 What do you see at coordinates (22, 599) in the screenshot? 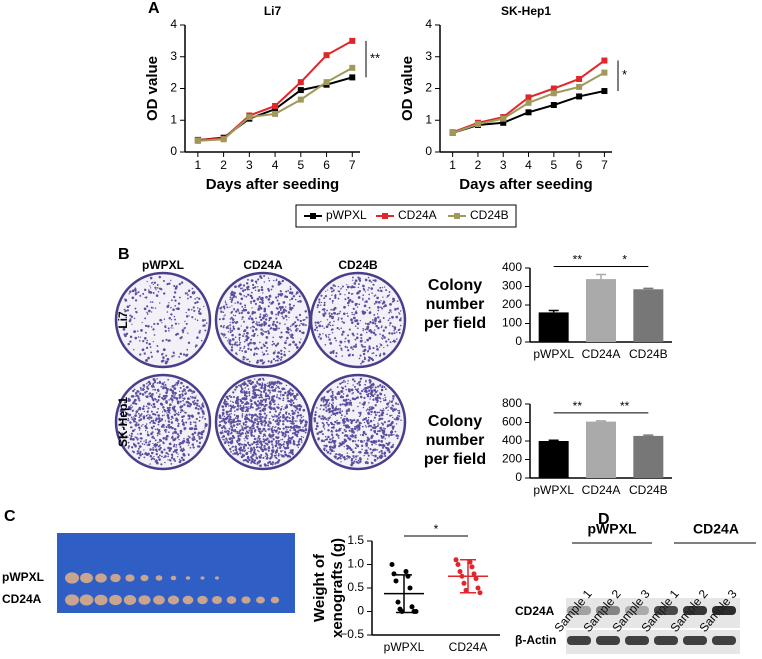
I see `photo-row-label: CD24A` at bounding box center [22, 599].